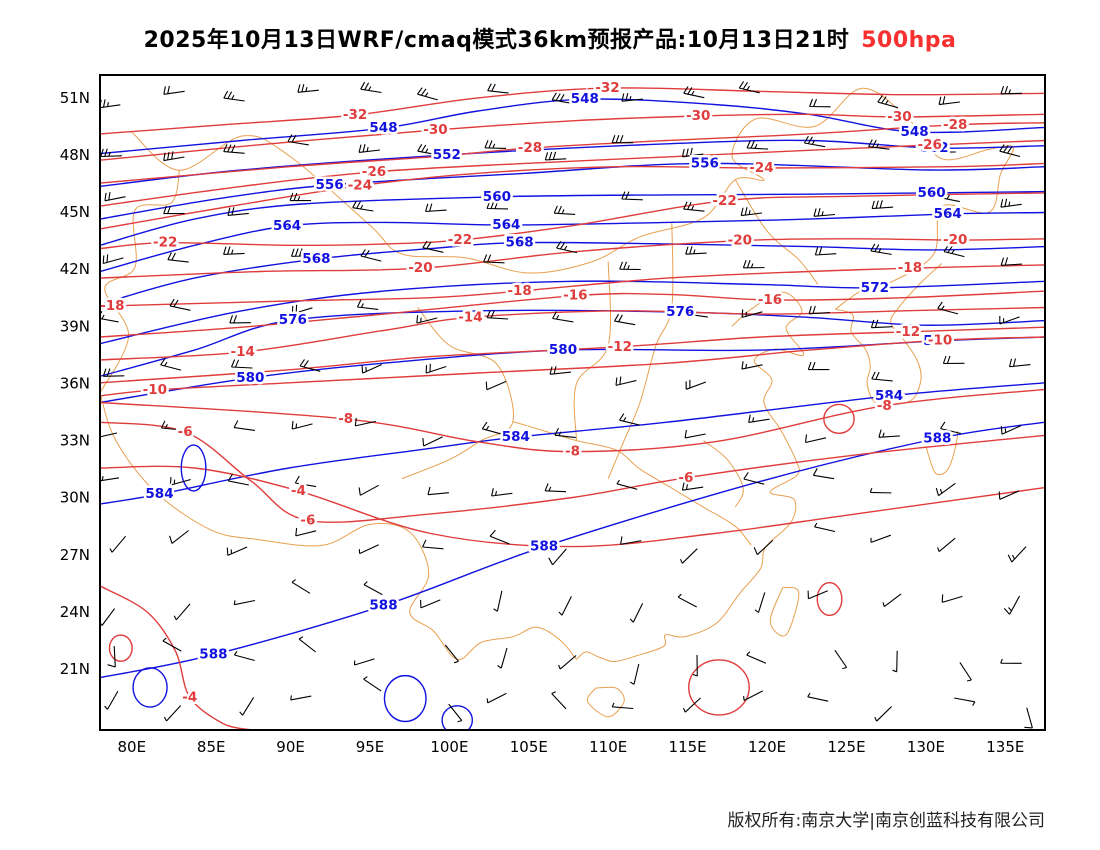 Image resolution: width=1100 pixels, height=850 pixels. What do you see at coordinates (572, 355) in the screenshot?
I see `temp-contour--12` at bounding box center [572, 355].